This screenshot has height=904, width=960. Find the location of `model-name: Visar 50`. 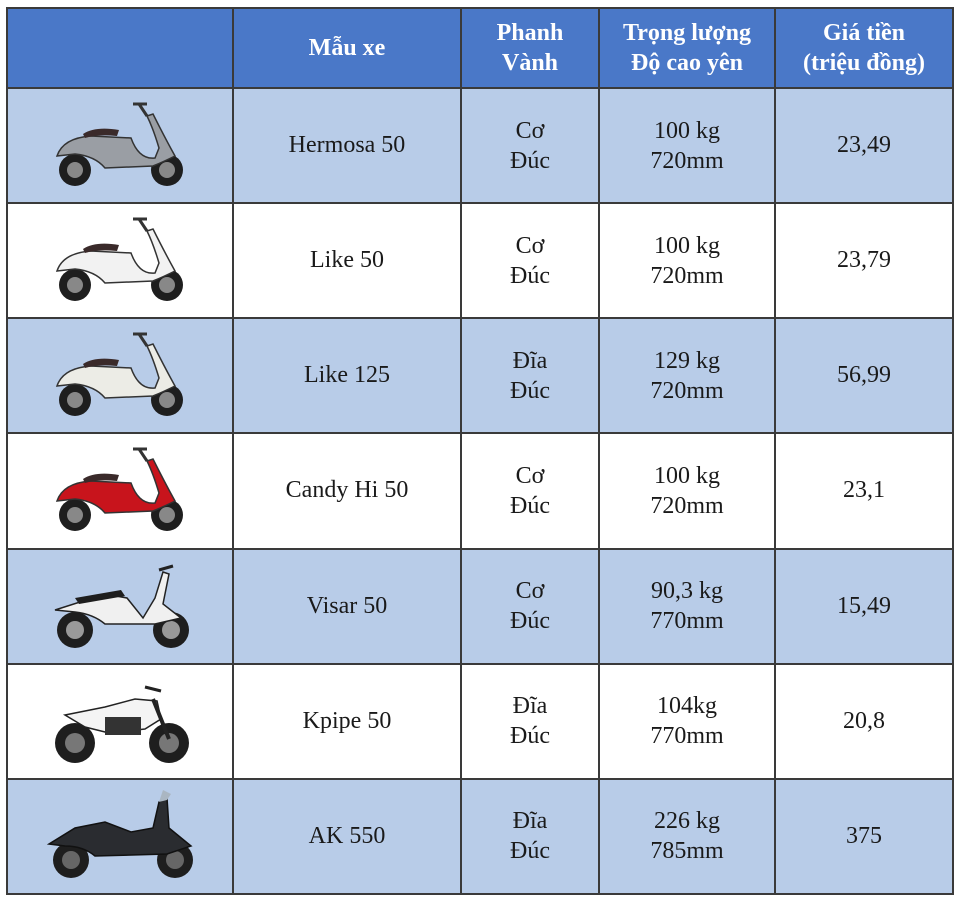

model-name: Visar 50 is located at coordinates (347, 606).